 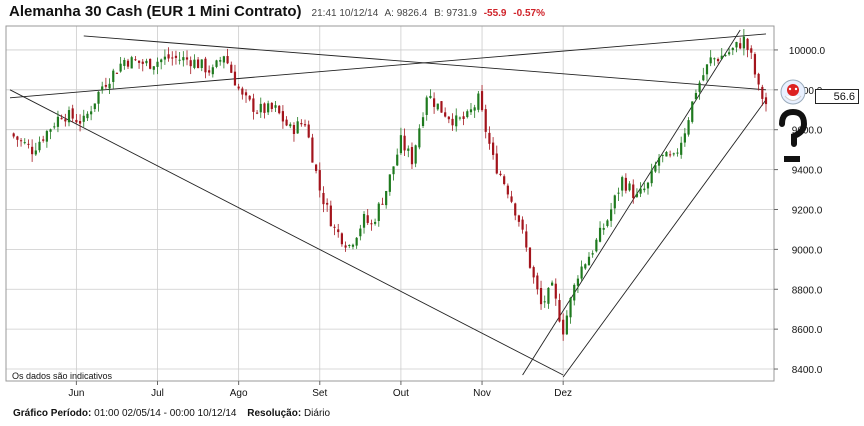 I want to click on y-tick-label: 9200.0, so click(x=807, y=210).